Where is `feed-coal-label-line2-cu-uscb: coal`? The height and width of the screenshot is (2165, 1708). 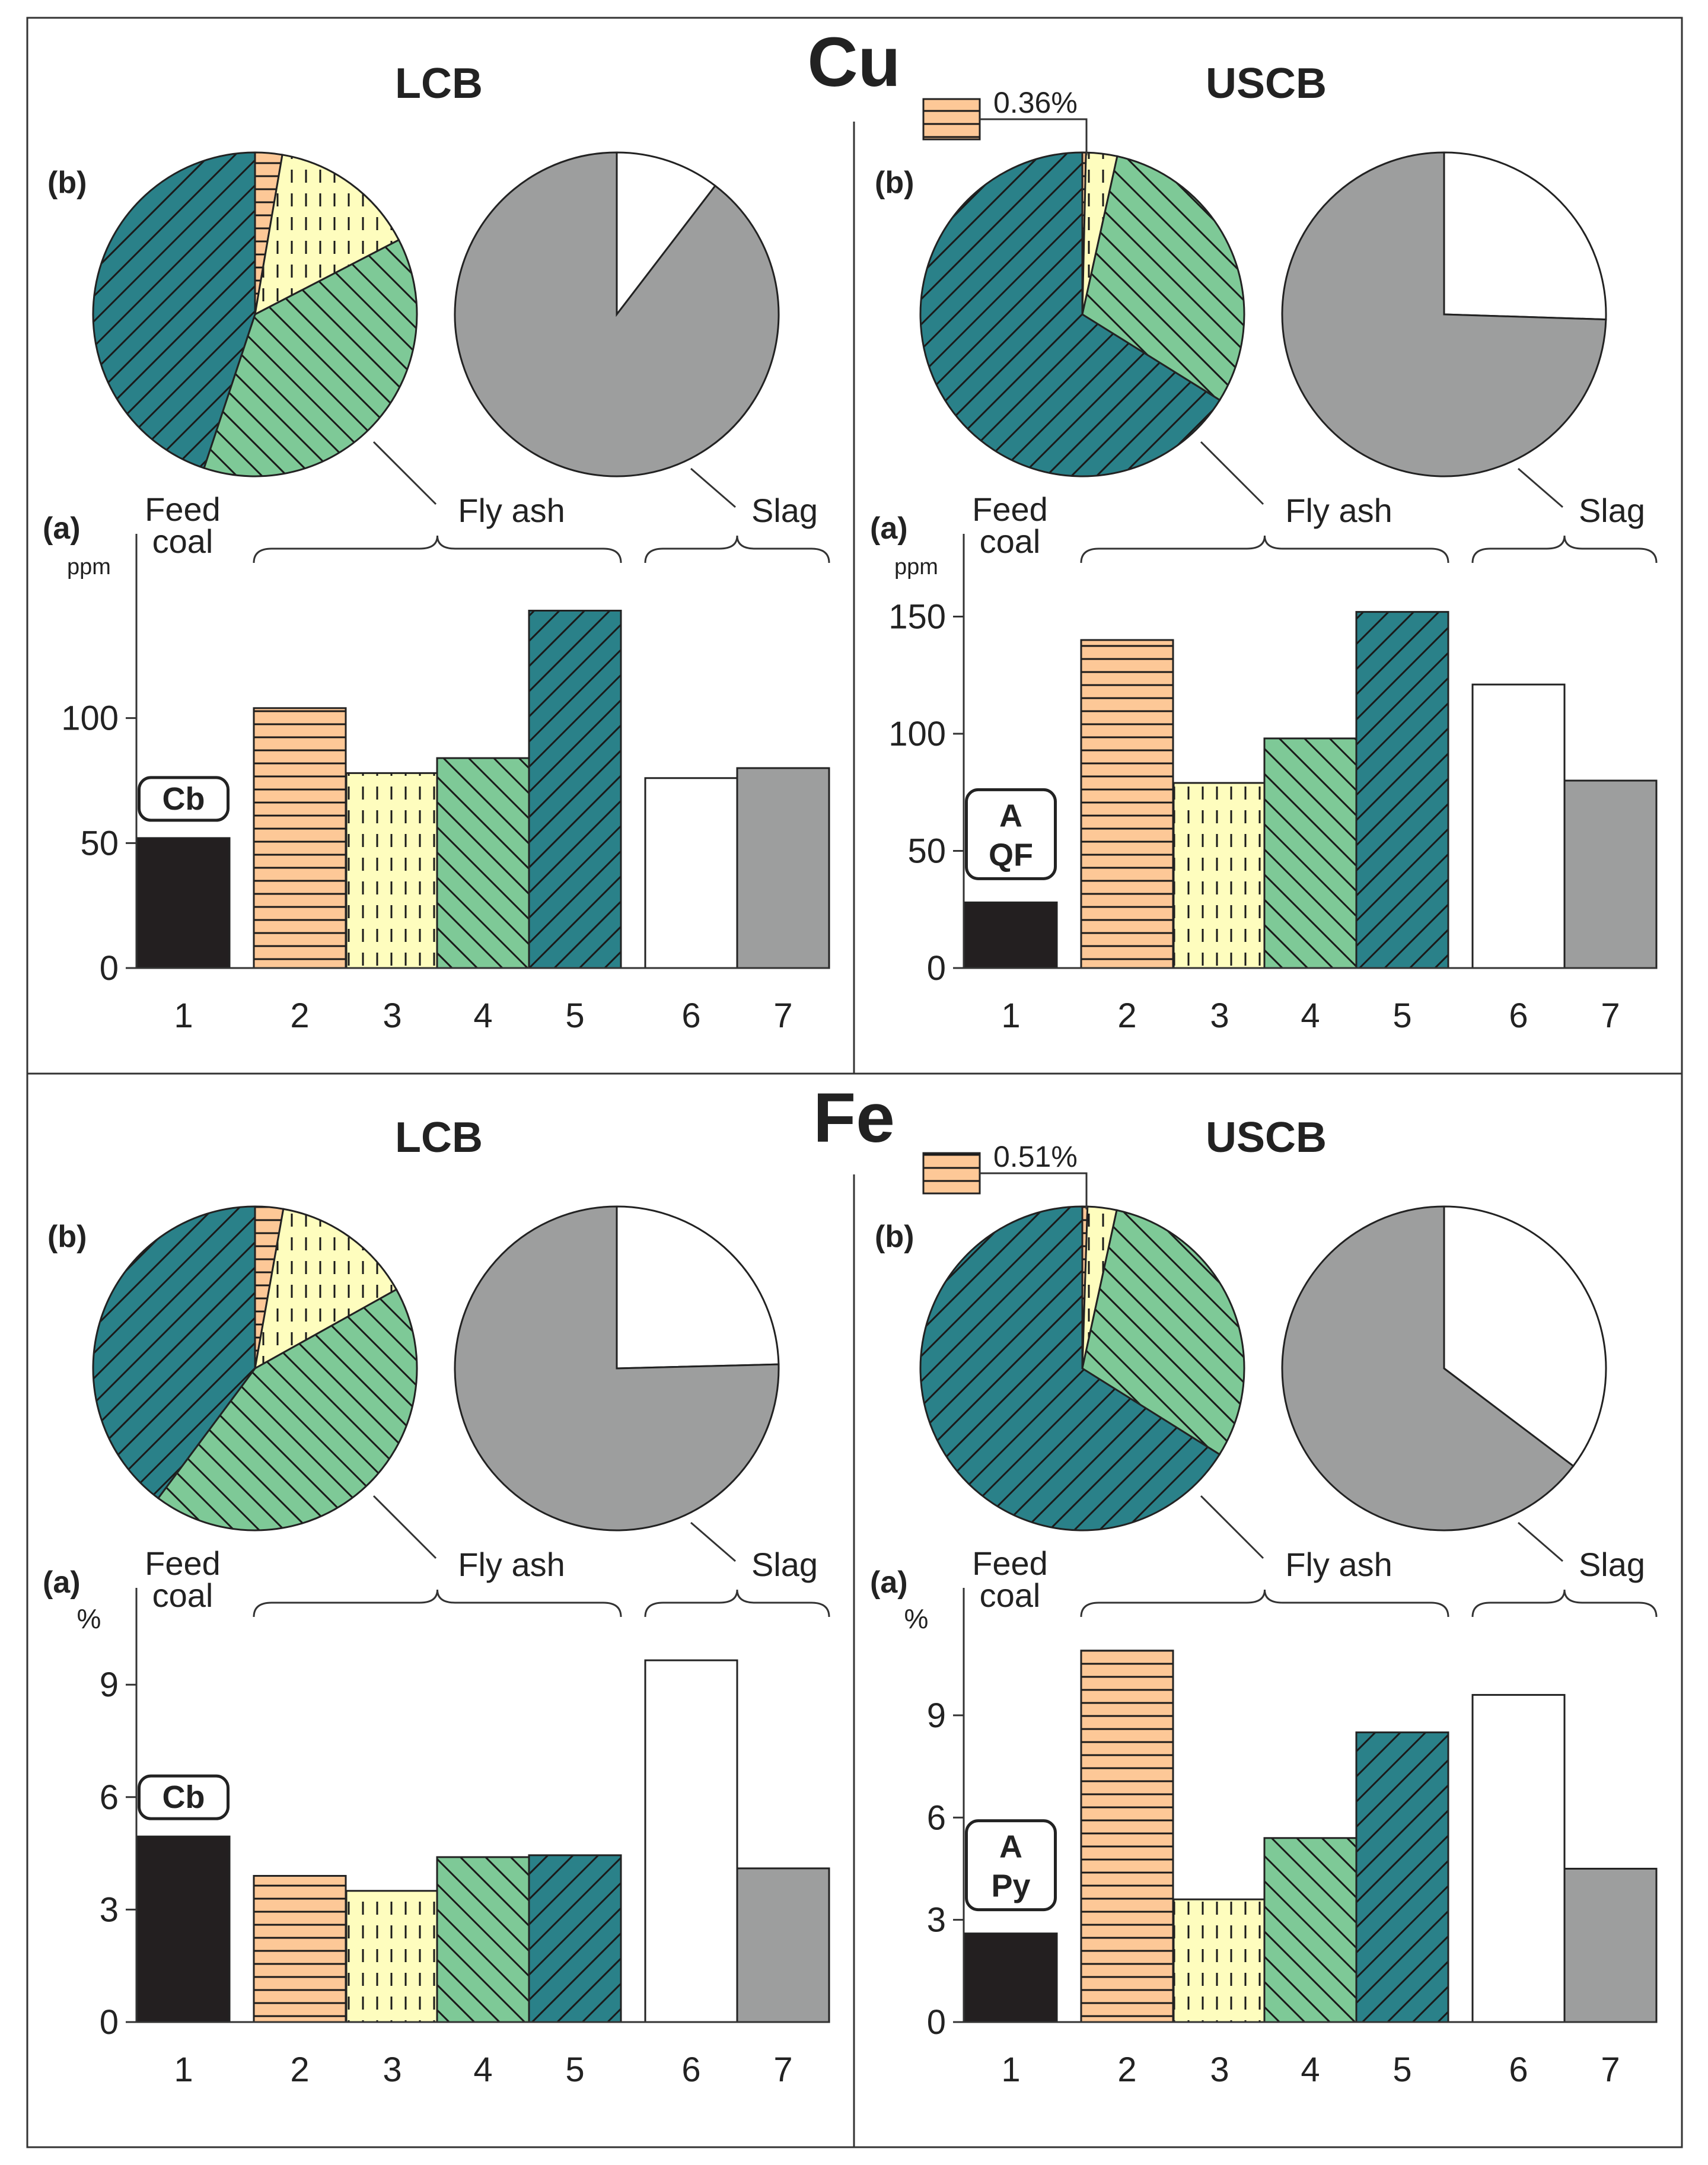 feed-coal-label-line2-cu-uscb: coal is located at coordinates (1011, 541).